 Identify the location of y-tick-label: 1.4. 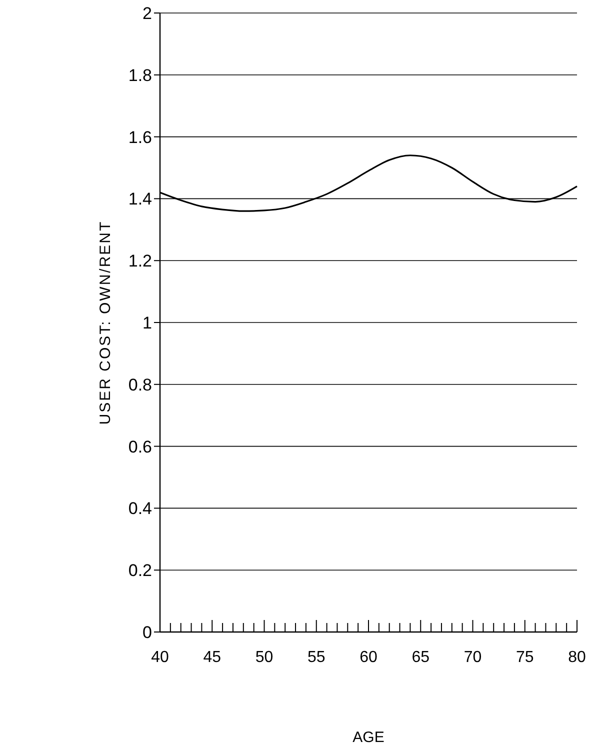
(140, 199).